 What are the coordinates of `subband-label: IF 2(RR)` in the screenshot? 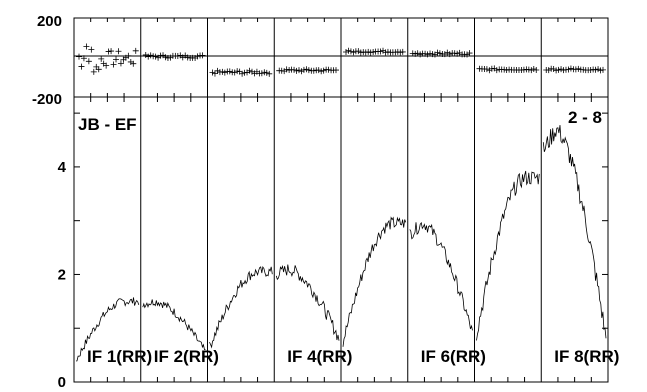 It's located at (186, 356).